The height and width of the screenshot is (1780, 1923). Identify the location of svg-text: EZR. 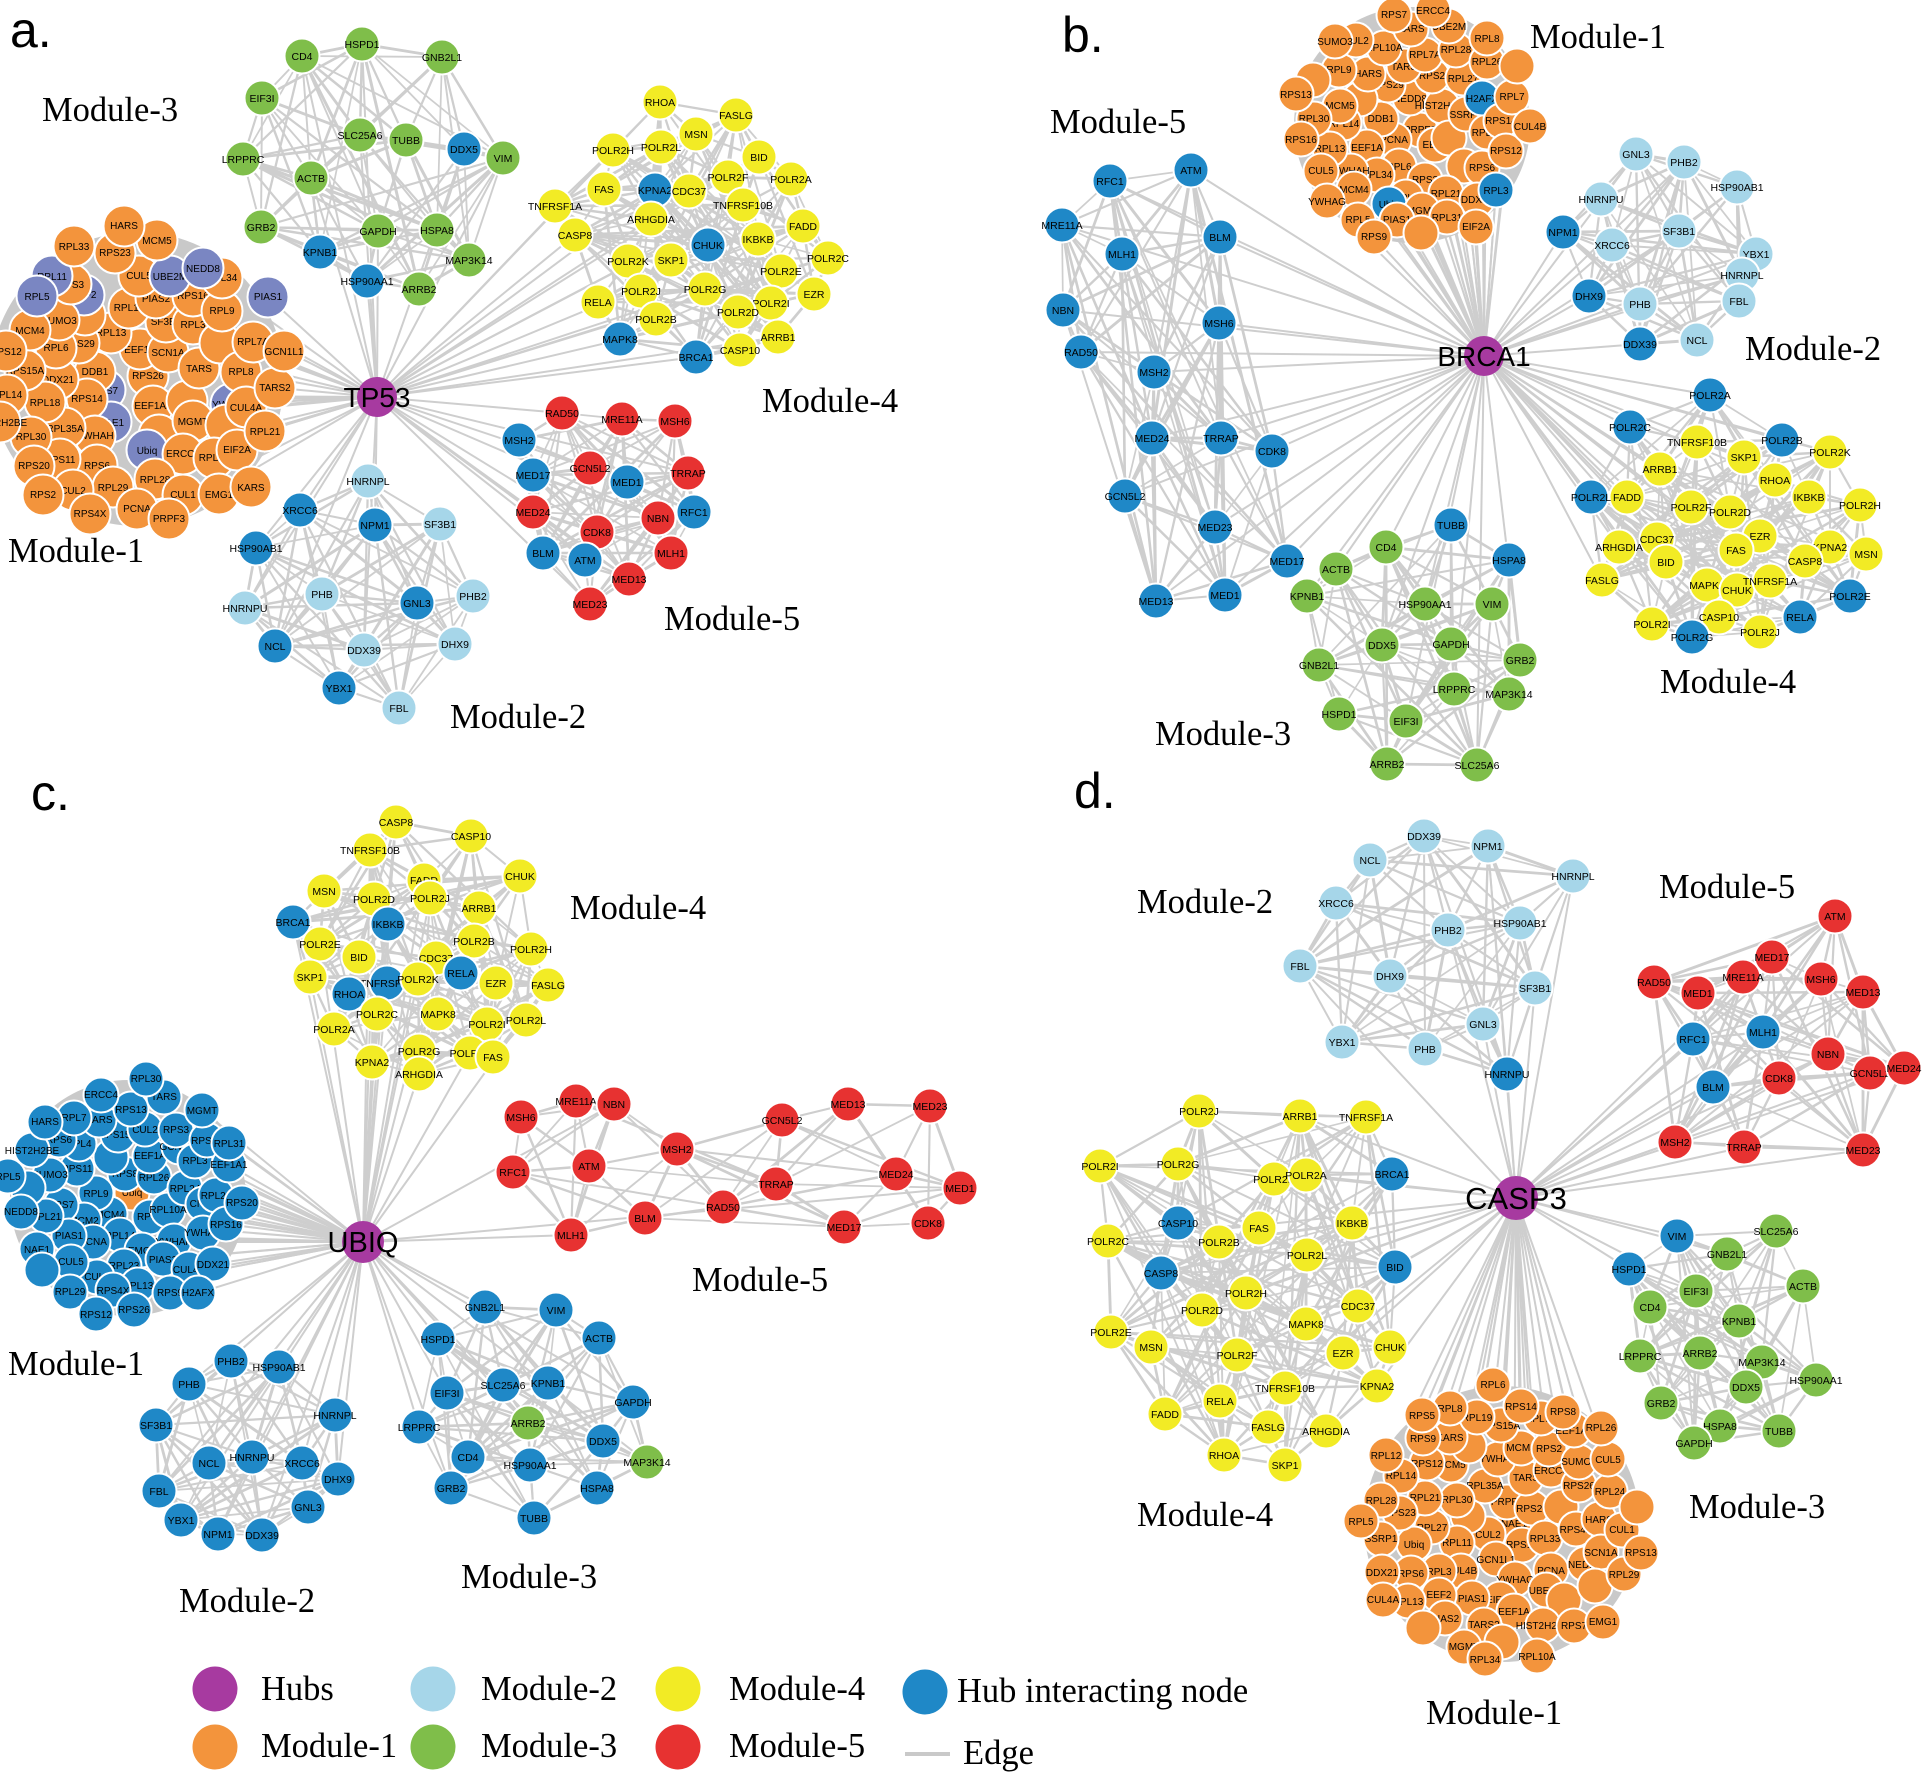
(814, 295).